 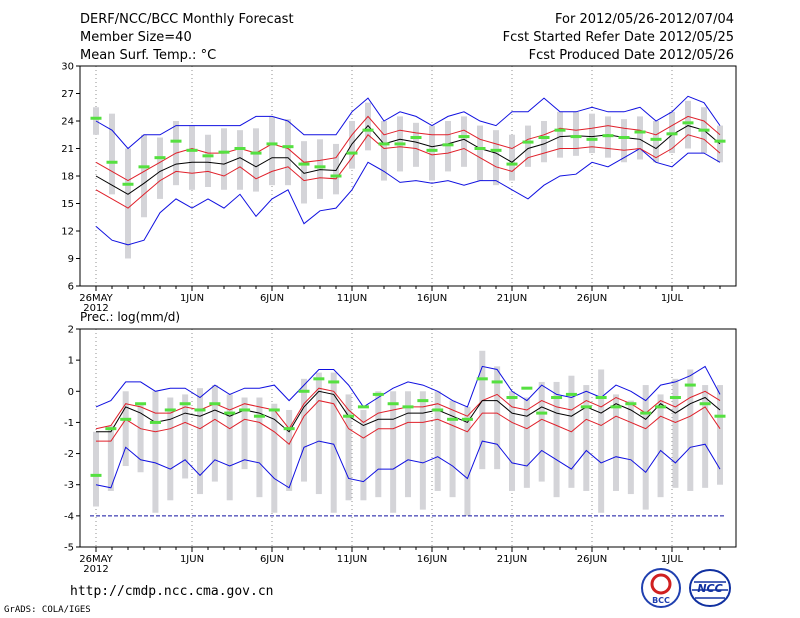 I want to click on y-tick-label: 9, so click(x=71, y=259).